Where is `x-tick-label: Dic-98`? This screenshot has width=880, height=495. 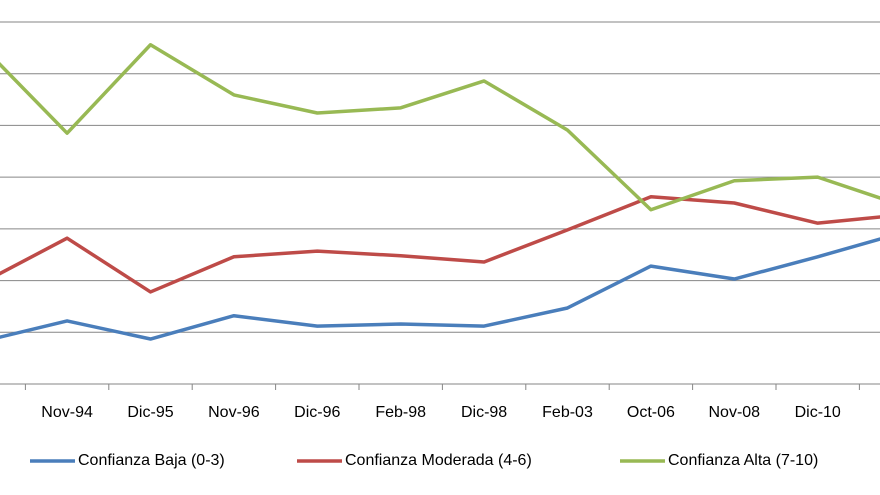
x-tick-label: Dic-98 is located at coordinates (484, 412).